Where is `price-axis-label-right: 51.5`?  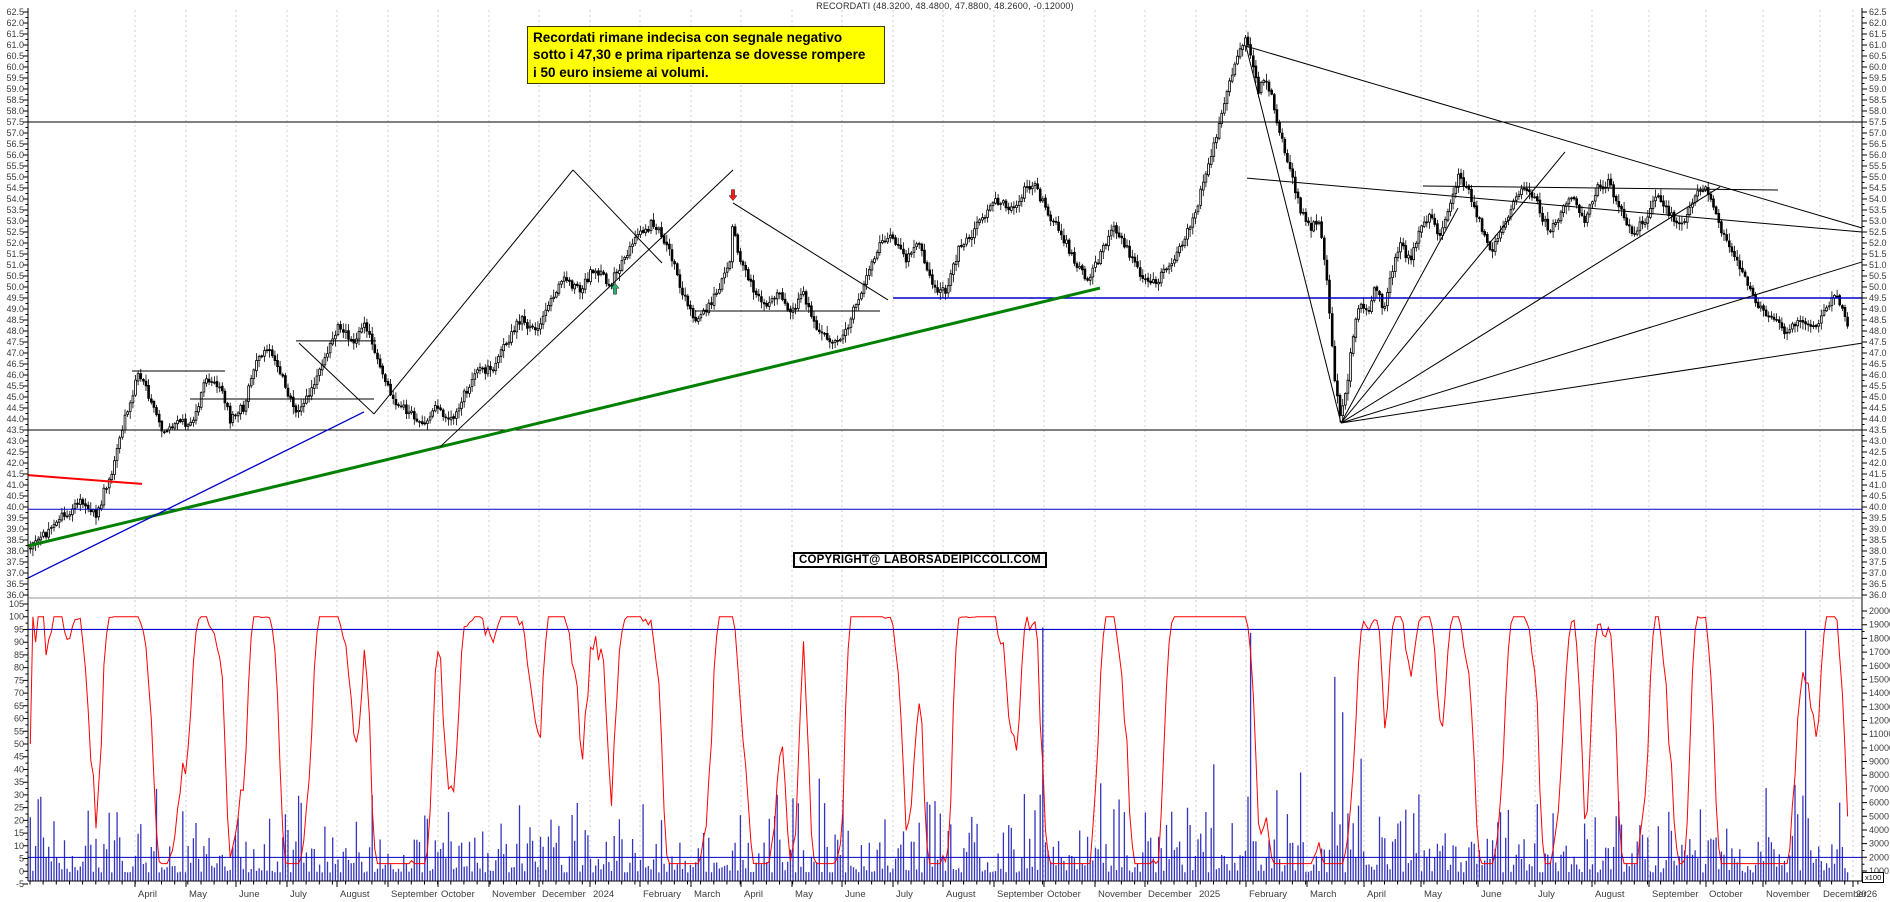 price-axis-label-right: 51.5 is located at coordinates (1878, 254).